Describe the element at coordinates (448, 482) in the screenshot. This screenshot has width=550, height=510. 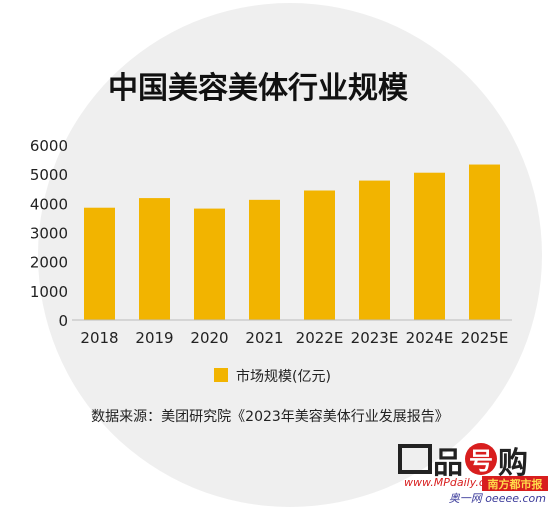
I see `watermark-url: www.MPdaily.cn` at that location.